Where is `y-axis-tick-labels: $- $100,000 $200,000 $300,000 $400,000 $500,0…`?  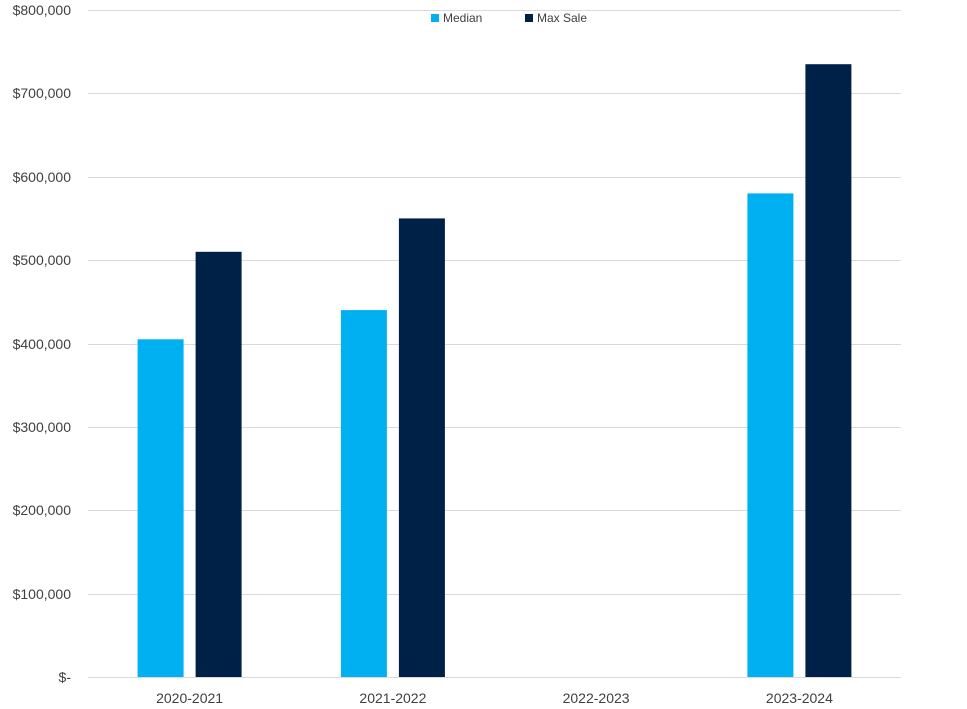
y-axis-tick-labels: $- $100,000 $200,000 $300,000 $400,000 $500,0… is located at coordinates (42, 343).